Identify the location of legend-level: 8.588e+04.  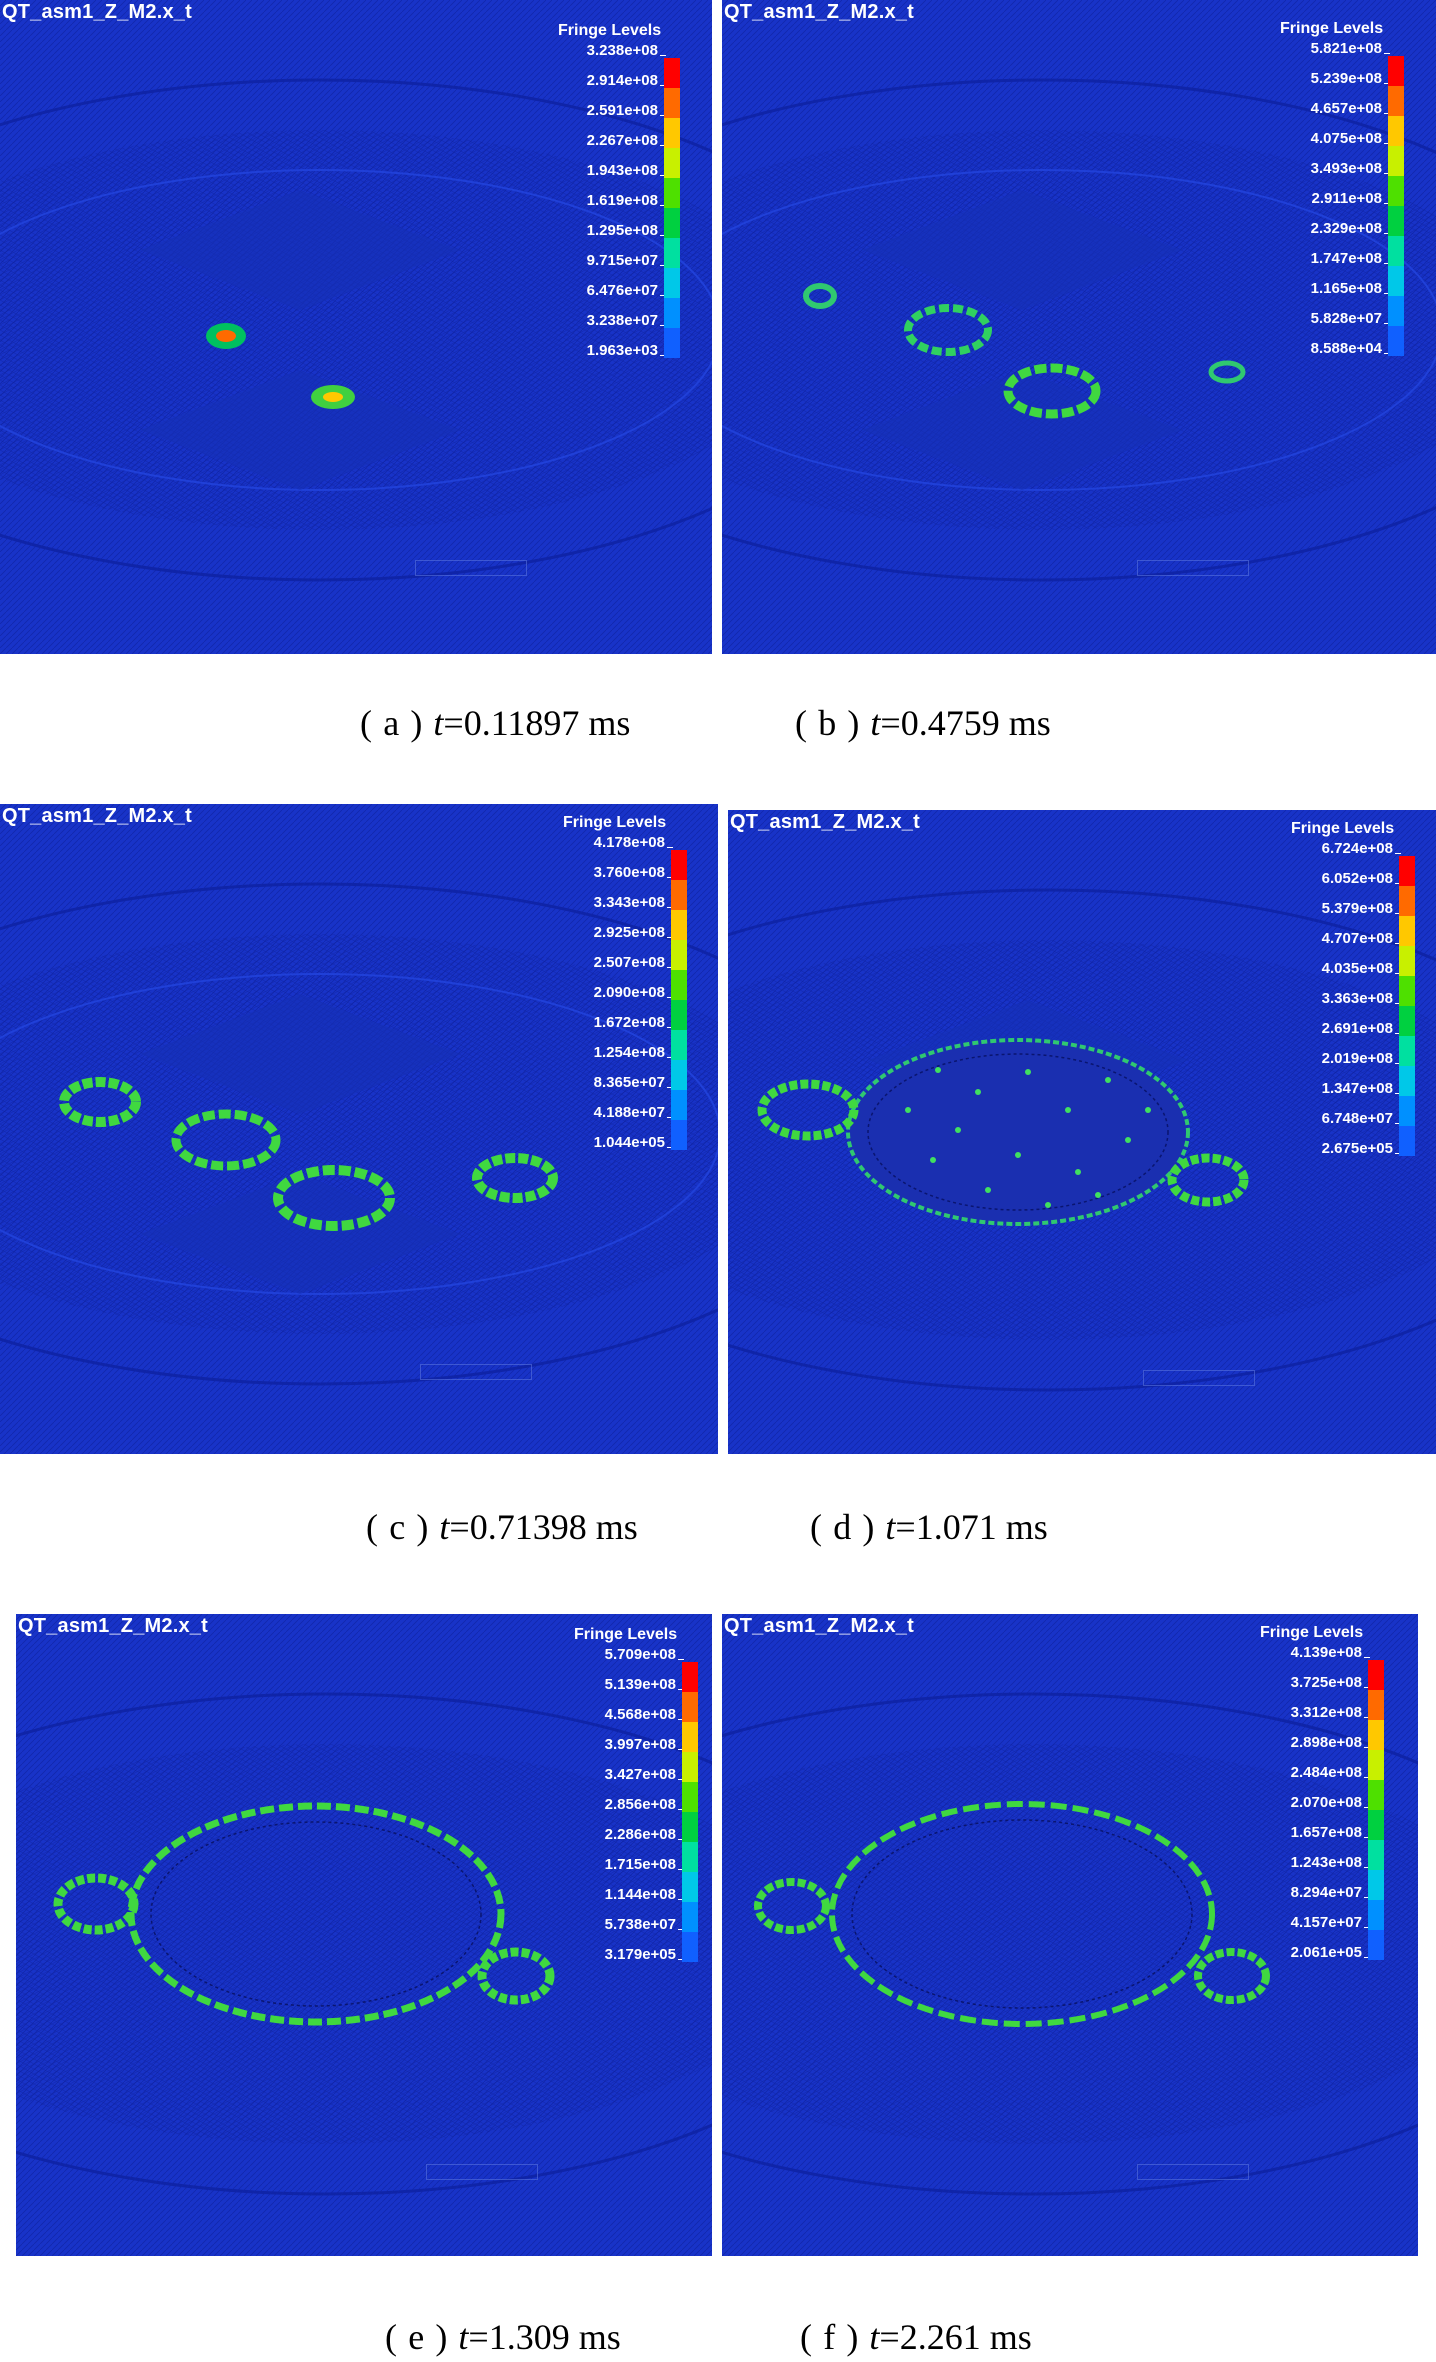
(1350, 348).